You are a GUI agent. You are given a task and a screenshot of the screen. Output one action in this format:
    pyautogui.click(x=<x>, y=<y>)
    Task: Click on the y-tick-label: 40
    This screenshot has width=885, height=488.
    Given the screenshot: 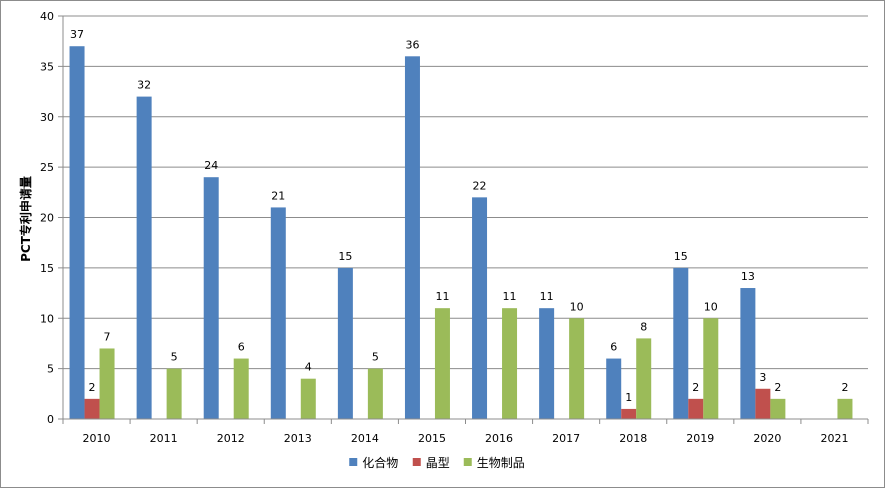 What is the action you would take?
    pyautogui.click(x=47, y=16)
    